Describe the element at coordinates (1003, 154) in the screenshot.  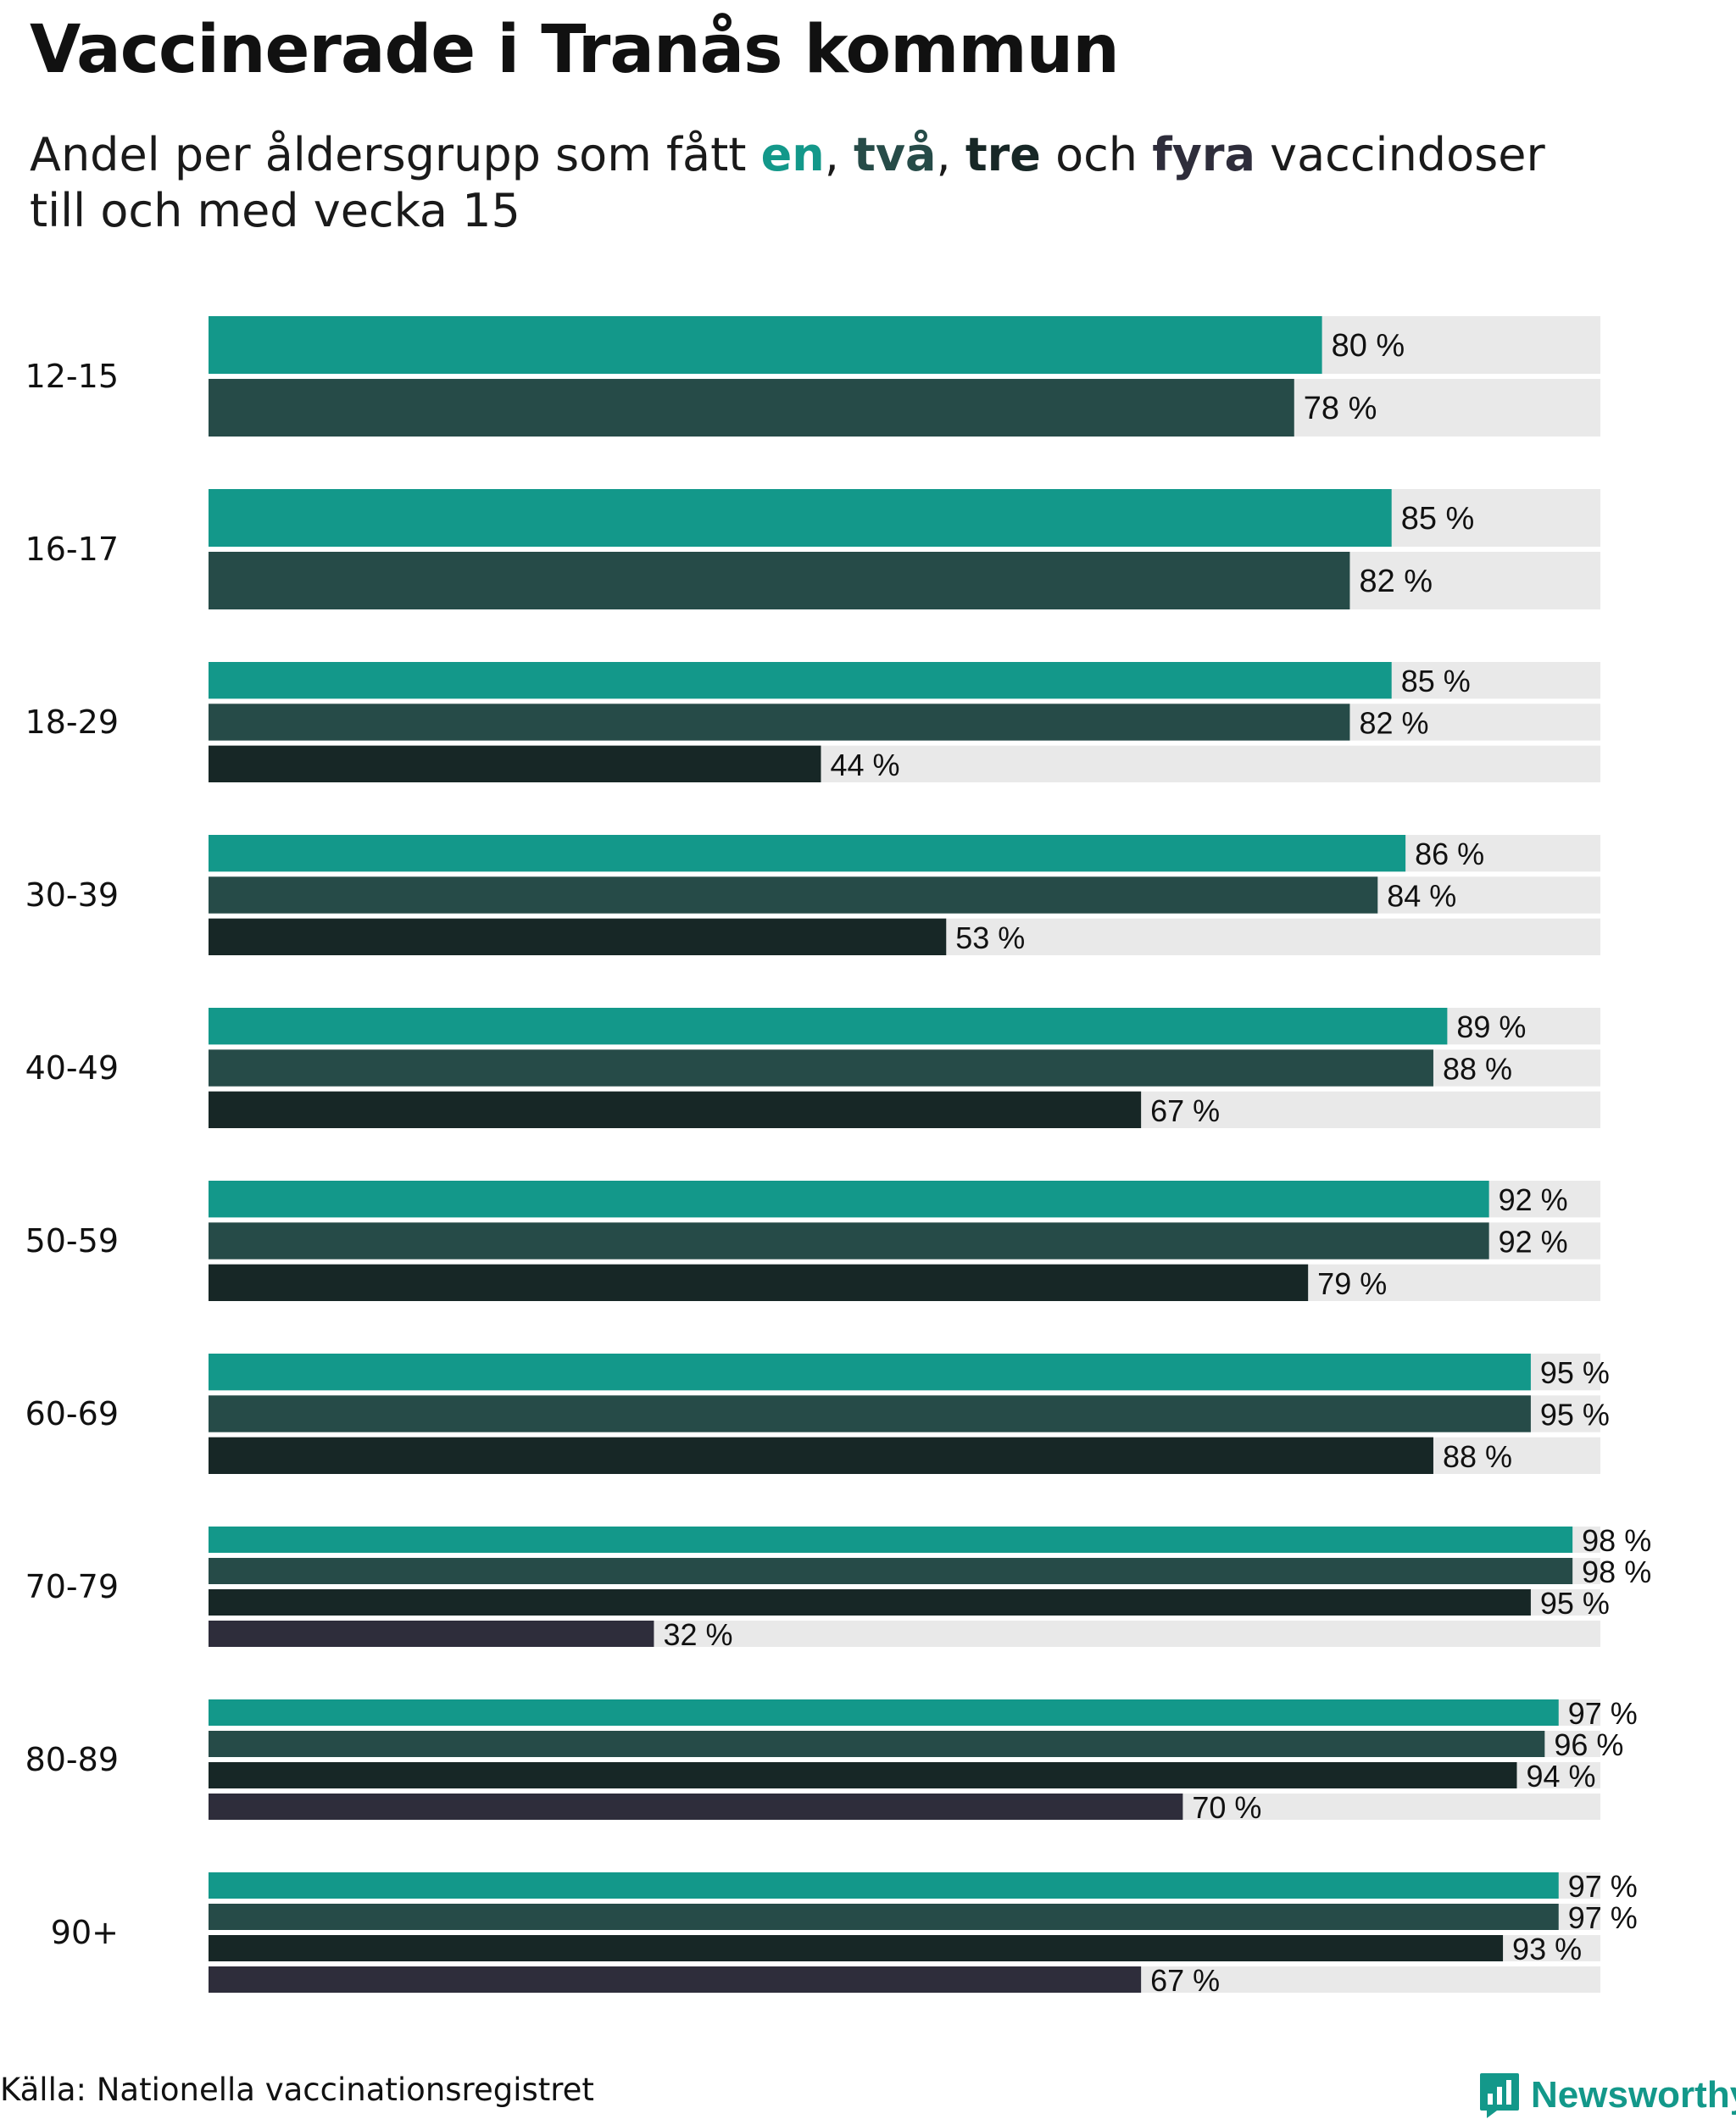
I see `legend-dose-three: tre` at that location.